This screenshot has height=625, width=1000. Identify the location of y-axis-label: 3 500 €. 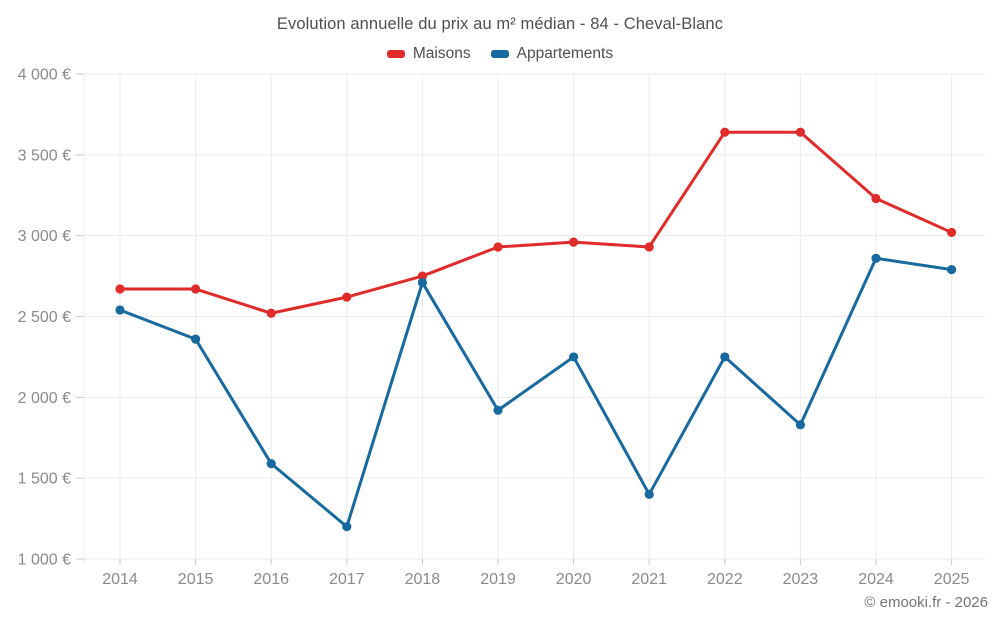
(44, 155).